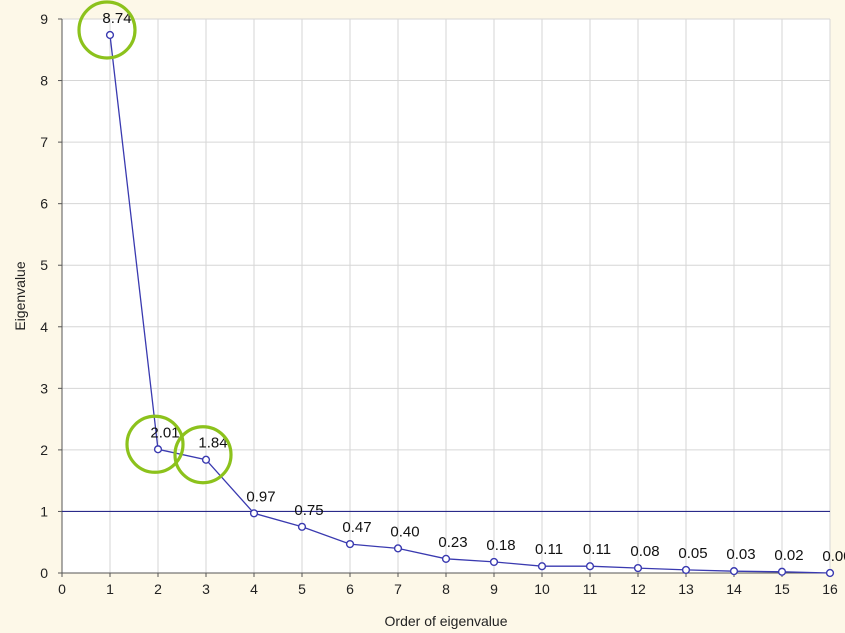 The width and height of the screenshot is (845, 633). Describe the element at coordinates (206, 589) in the screenshot. I see `x-tick-label: 3` at that location.